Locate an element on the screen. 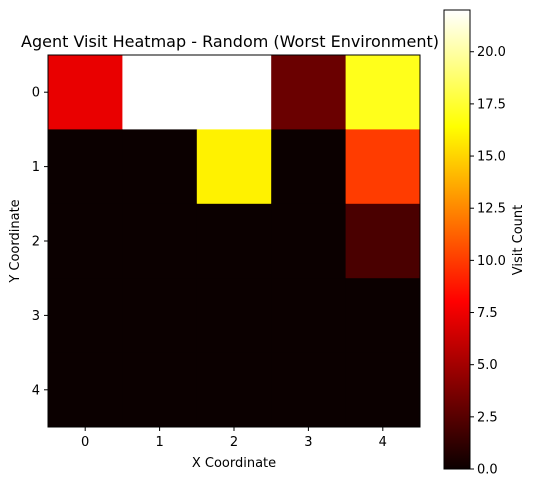  colorbar-tick-label: 12.5 is located at coordinates (491, 209).